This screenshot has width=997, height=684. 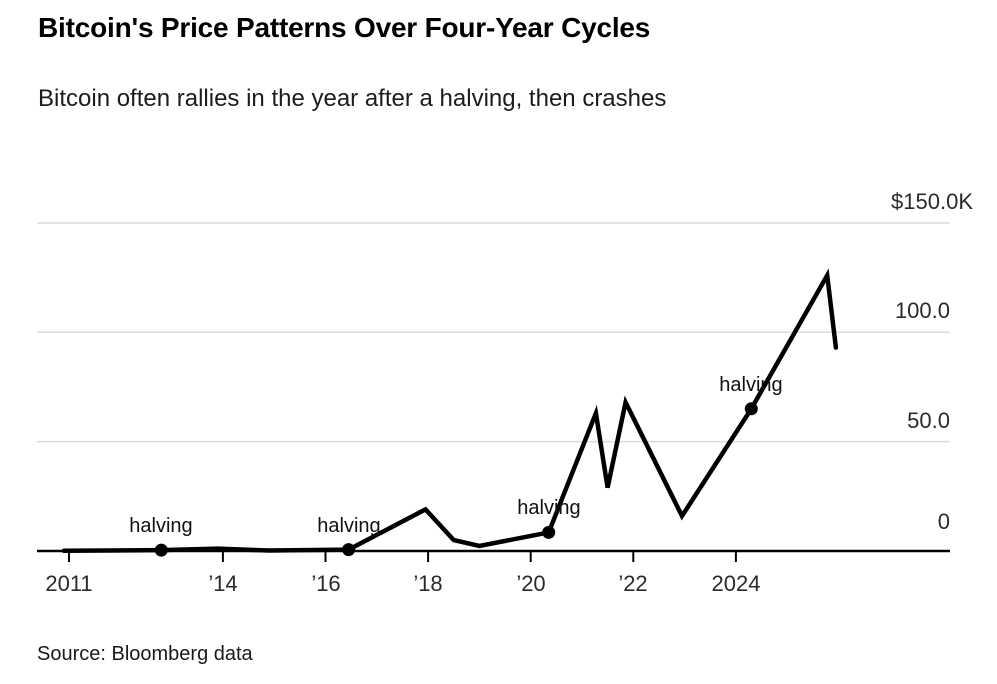 I want to click on source-note: Source: Bloomberg data, so click(x=145, y=654).